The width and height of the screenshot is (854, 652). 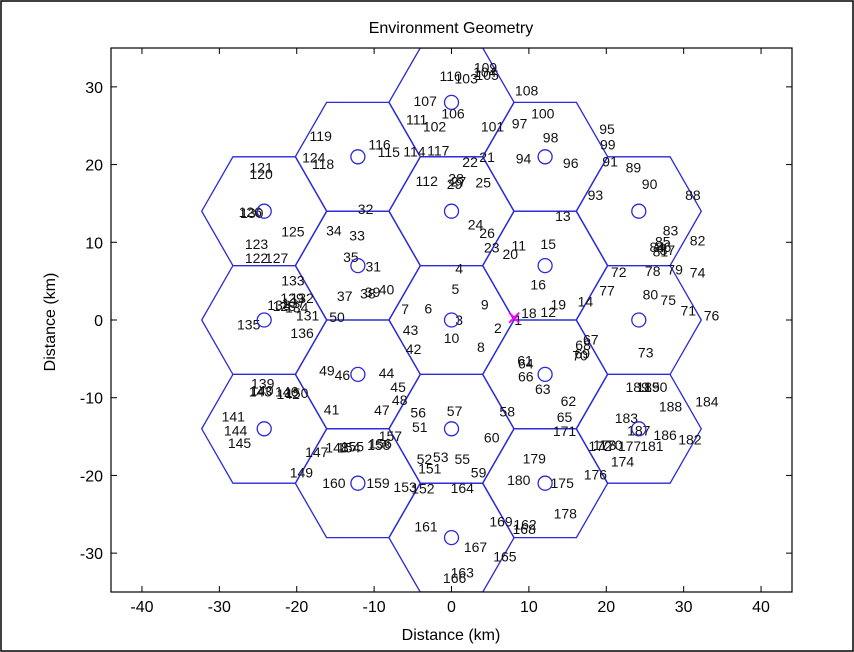 What do you see at coordinates (638, 387) in the screenshot?
I see `site-label-189: 189` at bounding box center [638, 387].